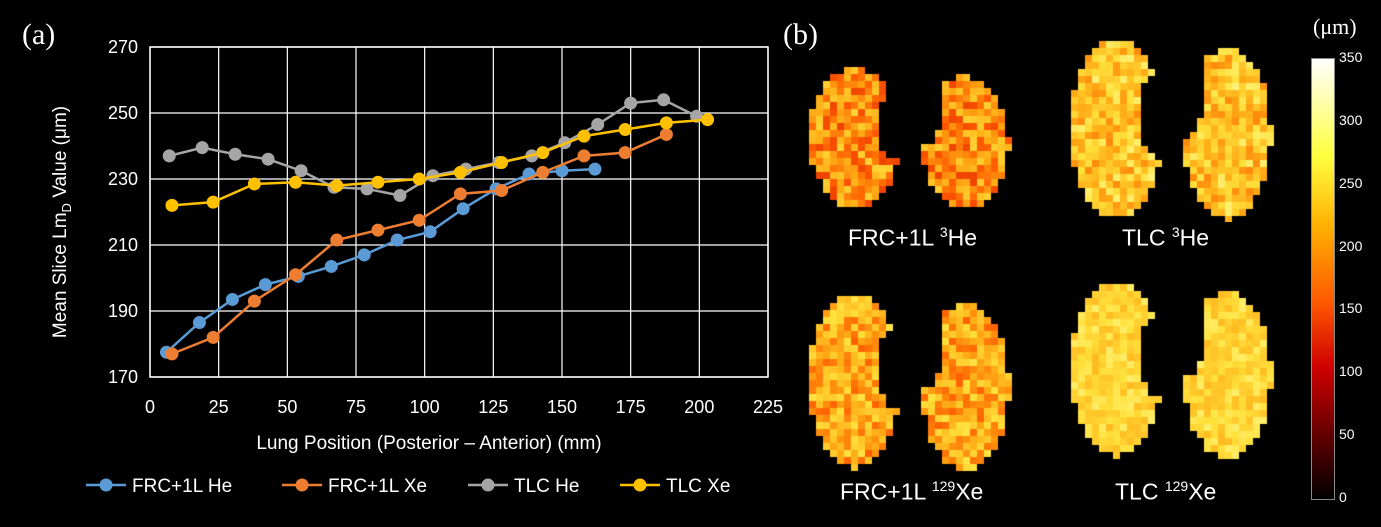 The image size is (1381, 527). Describe the element at coordinates (913, 237) in the screenshot. I see `map-caption-frc-he: FRC+1L 3He` at that location.